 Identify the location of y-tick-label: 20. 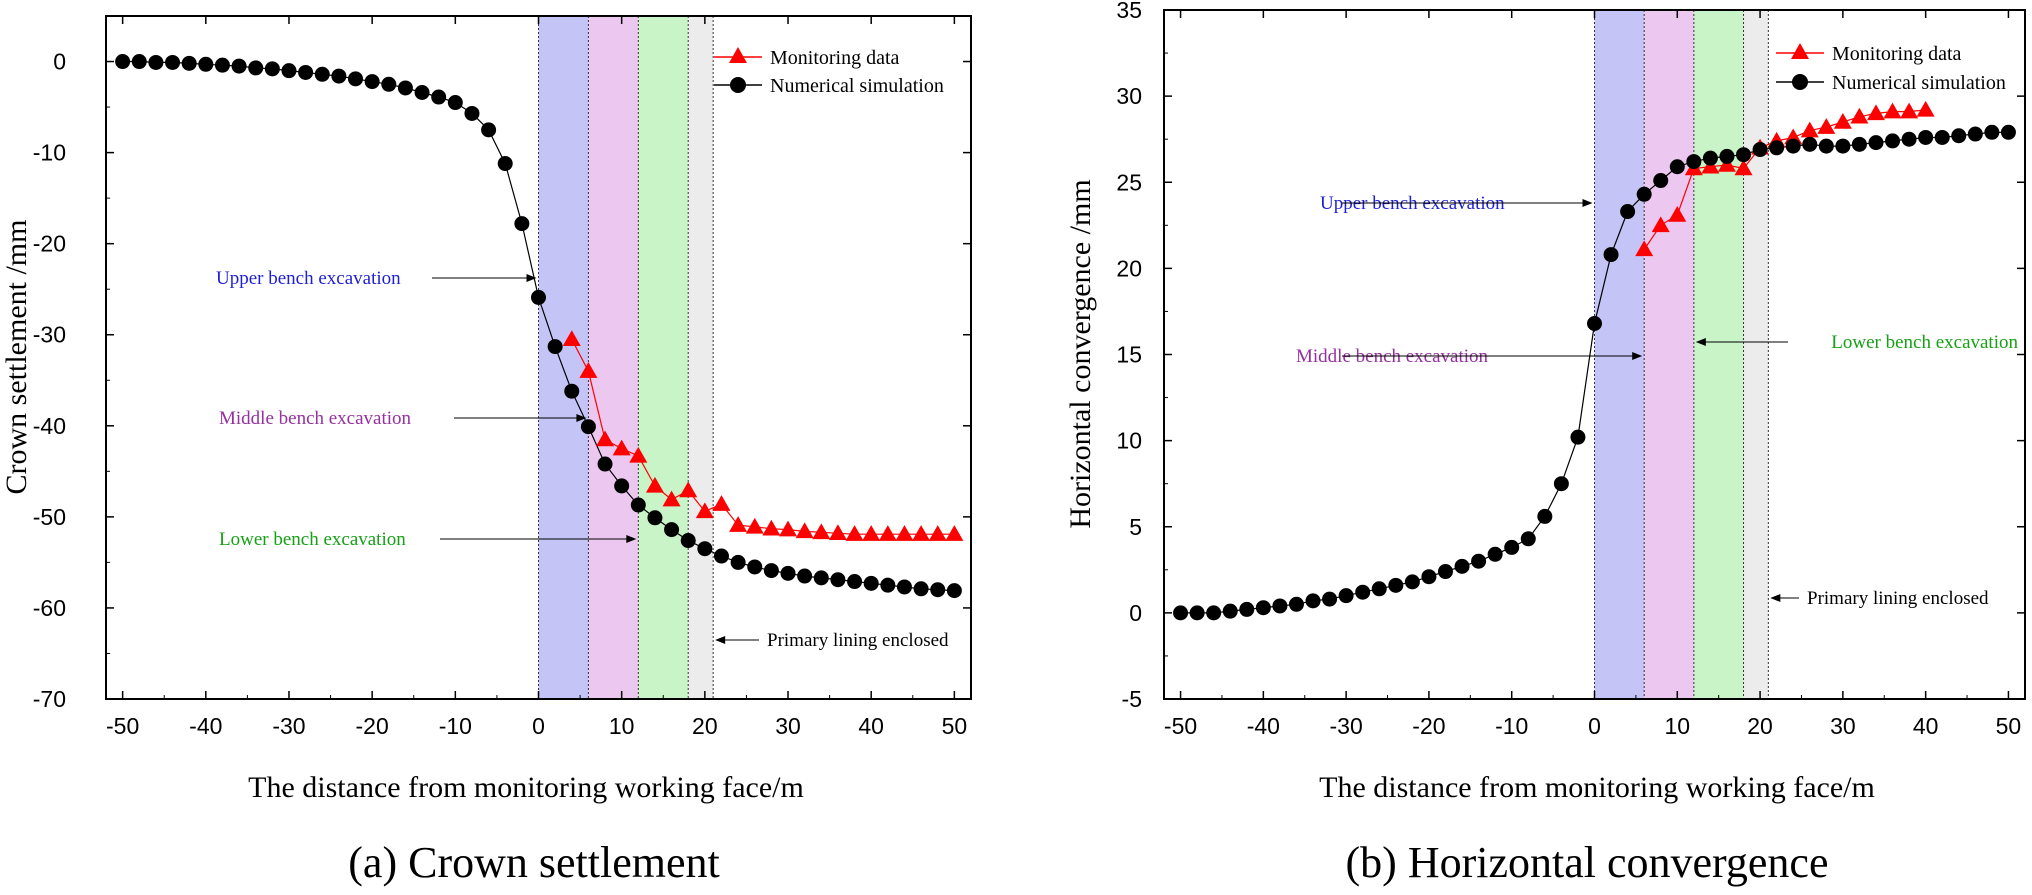
(1129, 268).